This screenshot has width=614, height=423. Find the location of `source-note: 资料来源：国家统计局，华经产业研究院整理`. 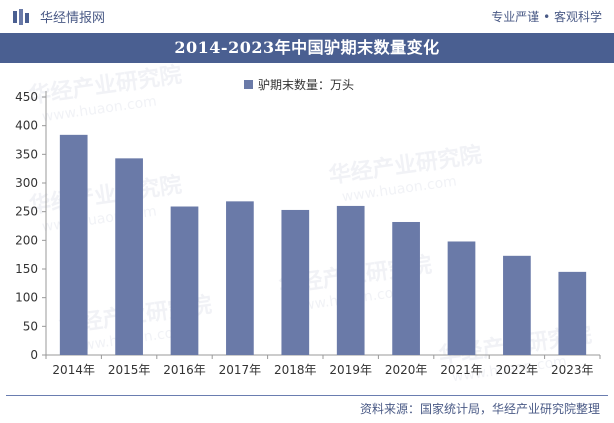

source-note: 资料来源：国家统计局，华经产业研究院整理 is located at coordinates (479, 409).